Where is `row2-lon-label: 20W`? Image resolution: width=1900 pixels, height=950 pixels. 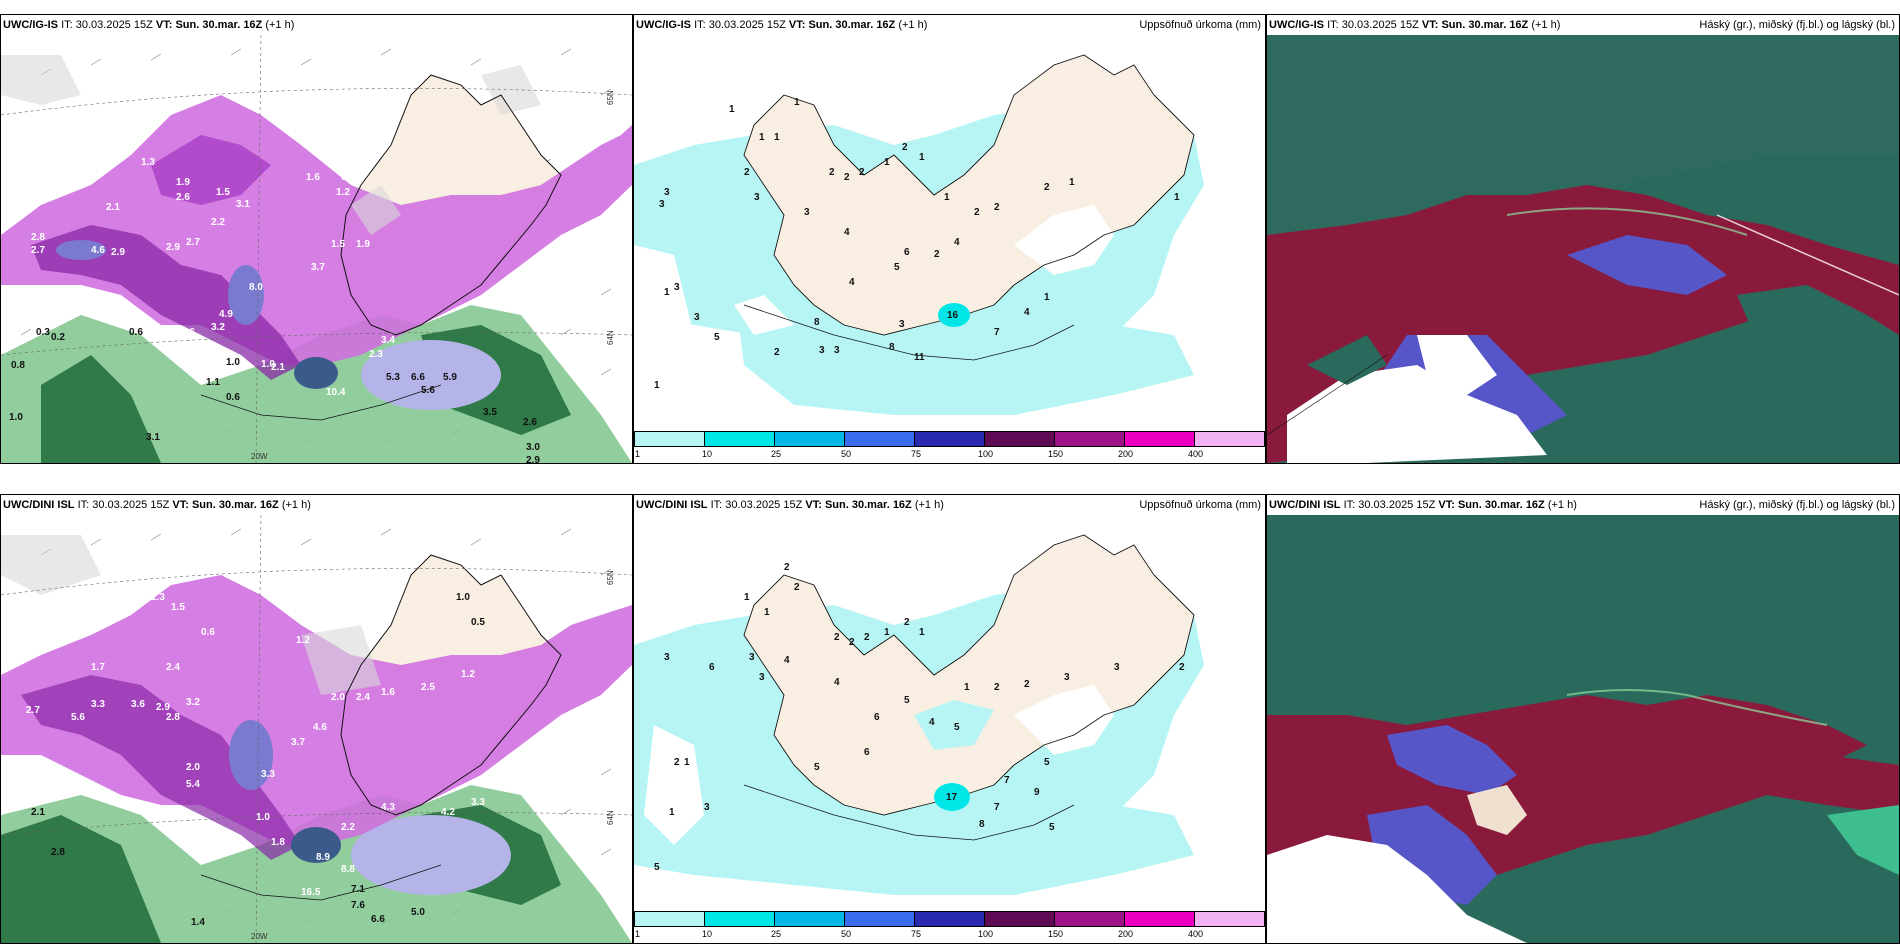
row2-lon-label: 20W is located at coordinates (259, 936).